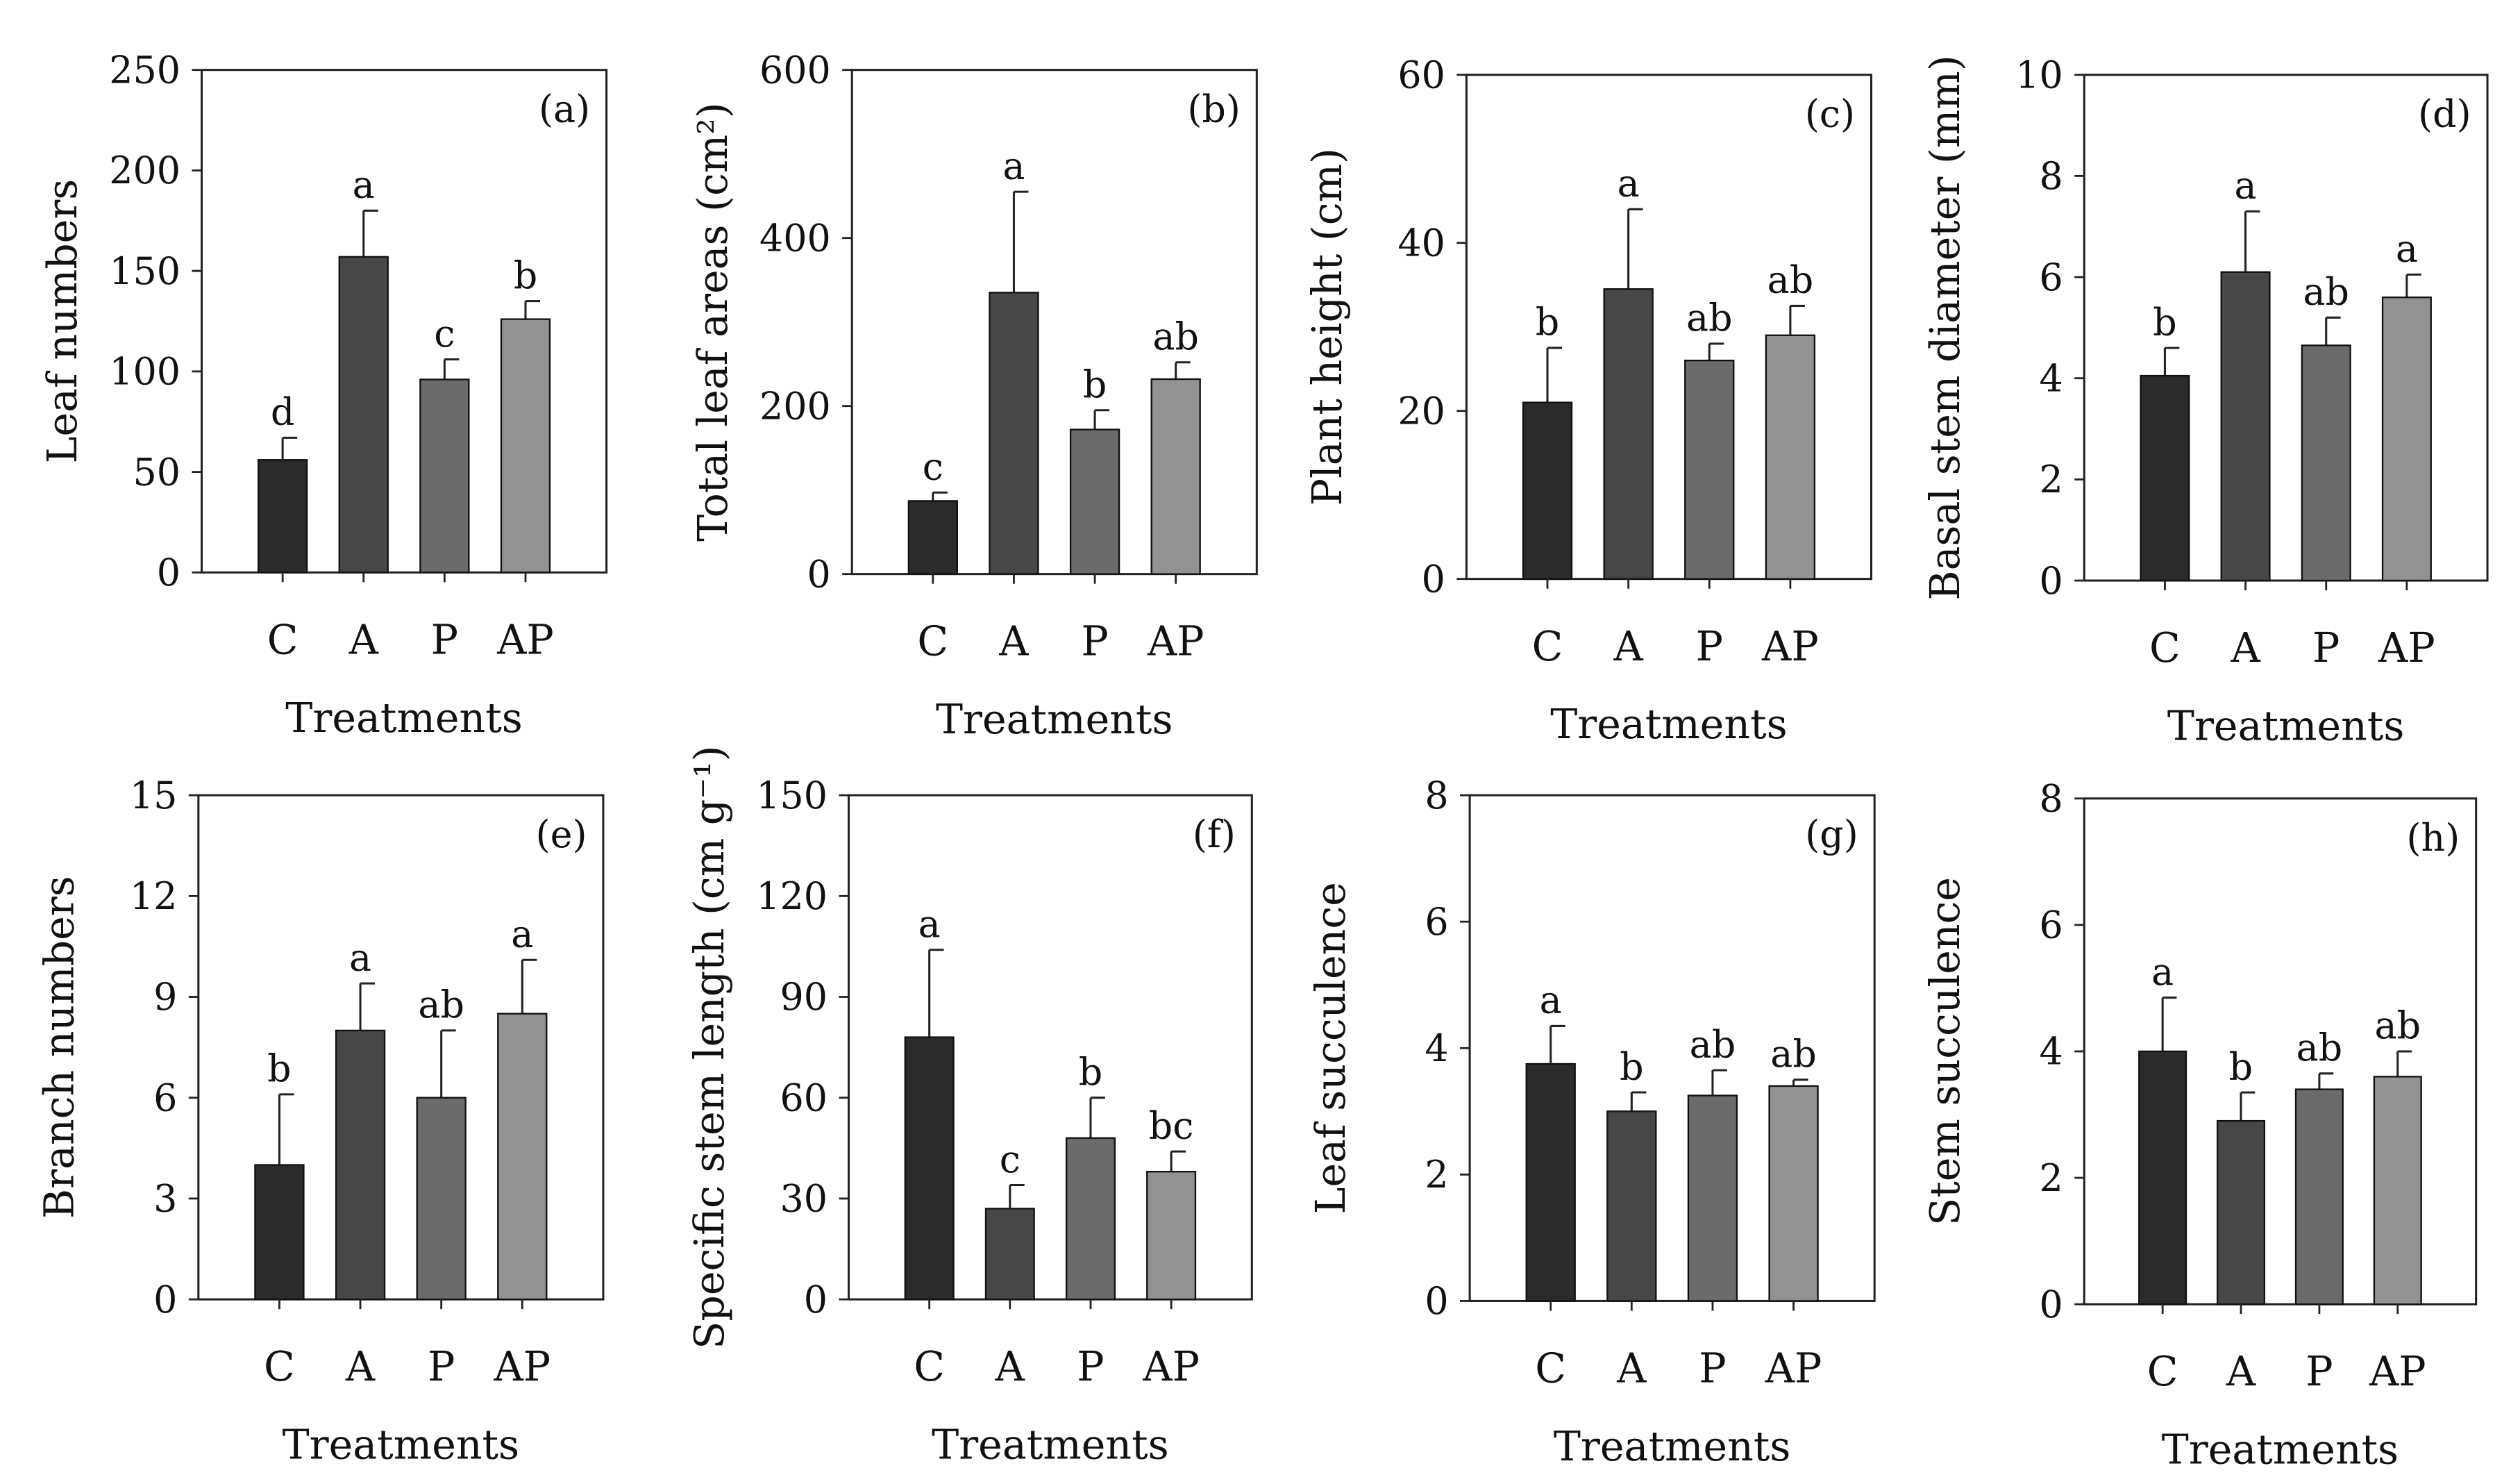 Image resolution: width=2520 pixels, height=1475 pixels. What do you see at coordinates (154, 896) in the screenshot?
I see `y-tick-label: 12` at bounding box center [154, 896].